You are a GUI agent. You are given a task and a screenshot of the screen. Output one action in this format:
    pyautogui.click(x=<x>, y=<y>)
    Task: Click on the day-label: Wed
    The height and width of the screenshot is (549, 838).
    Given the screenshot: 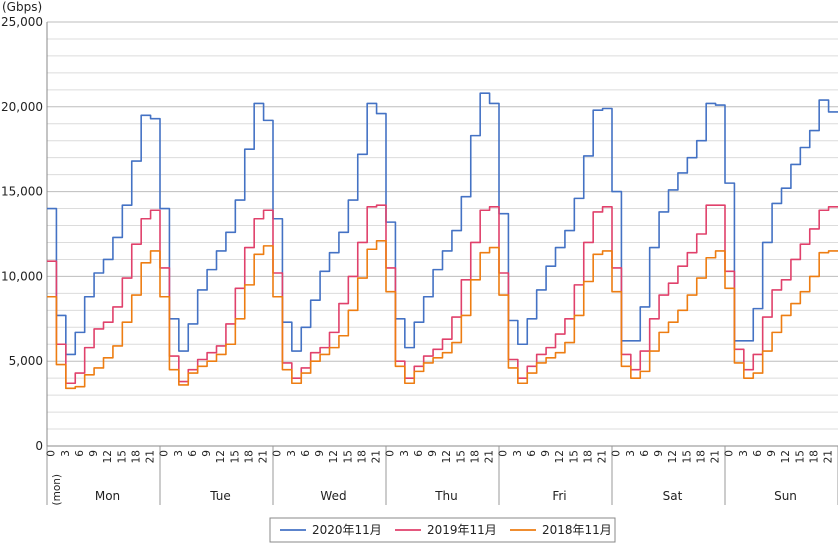 What is the action you would take?
    pyautogui.click(x=333, y=496)
    